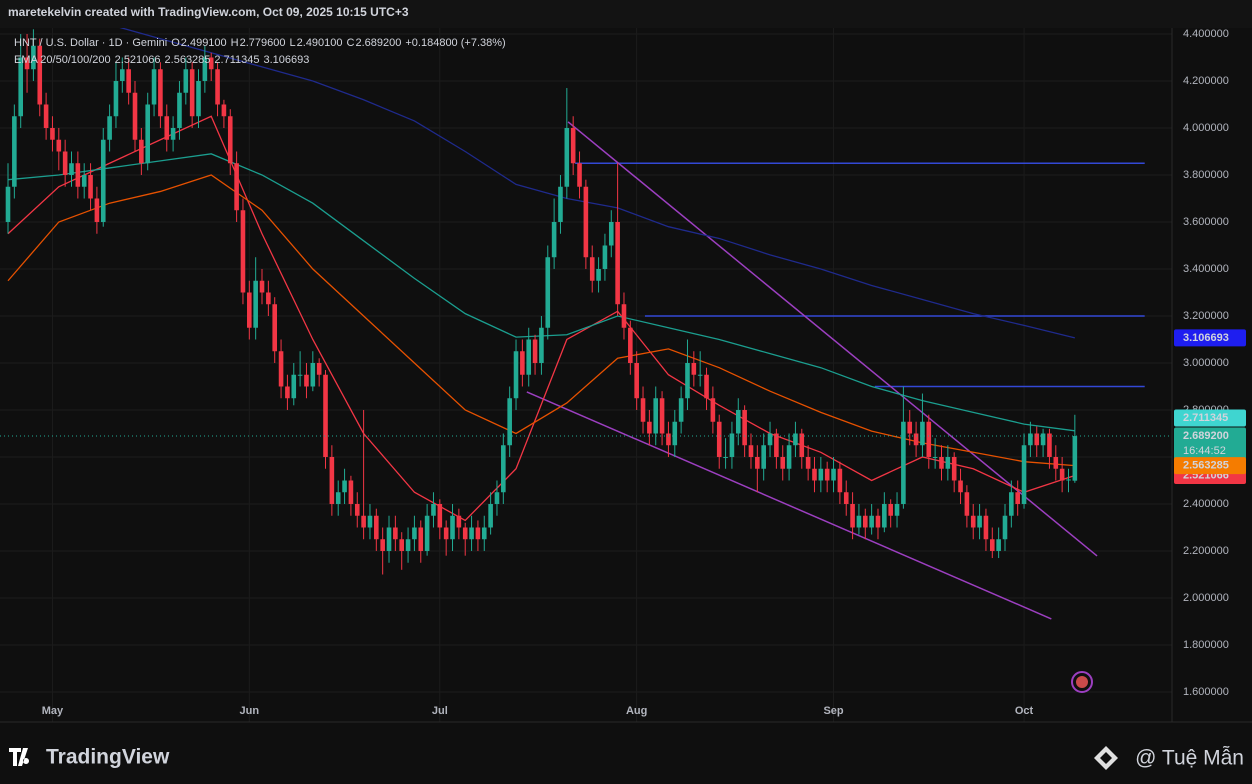  Describe the element at coordinates (62, 60) in the screenshot. I see `ema-legend-label: EMA 20/50/100/200` at that location.